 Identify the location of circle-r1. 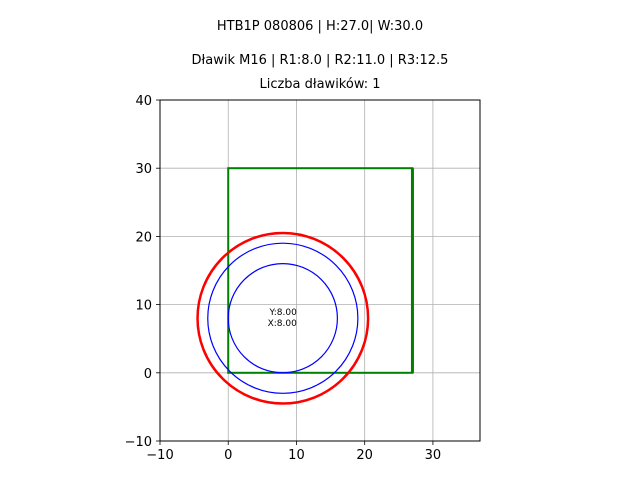
(282, 318).